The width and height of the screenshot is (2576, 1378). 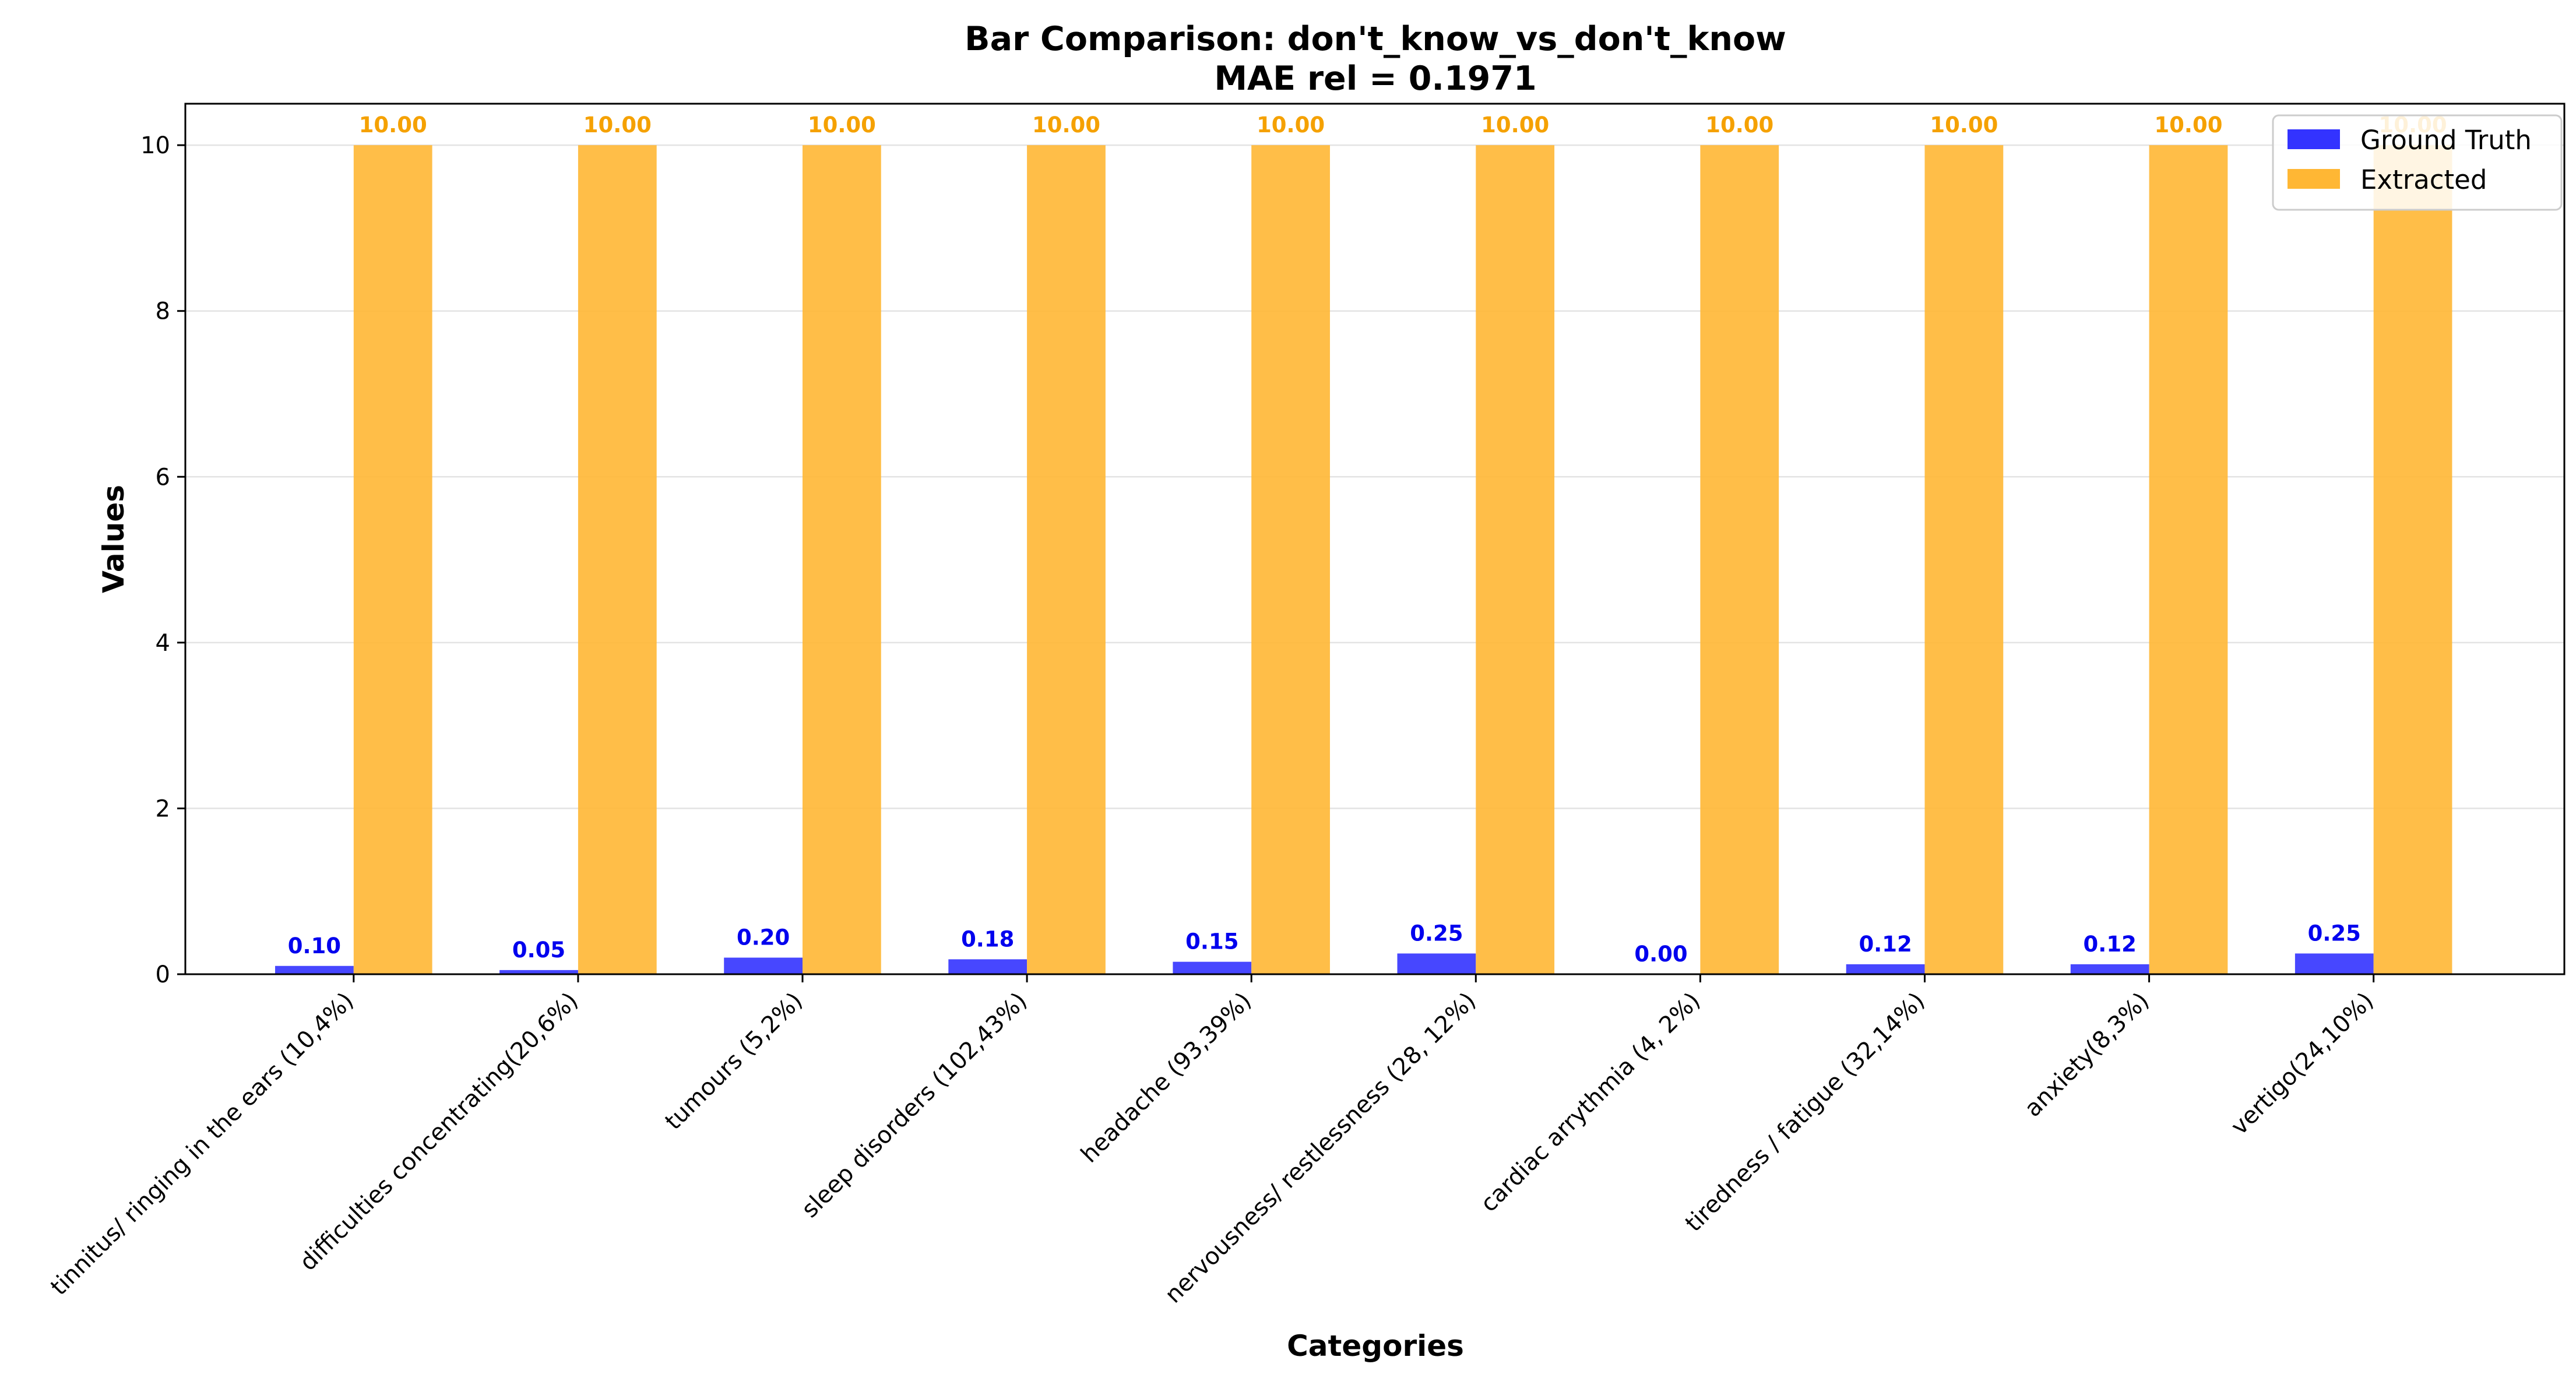 I want to click on x-tick-label-6: cardiac arrythmia (4, 2%), so click(x=1591, y=1103).